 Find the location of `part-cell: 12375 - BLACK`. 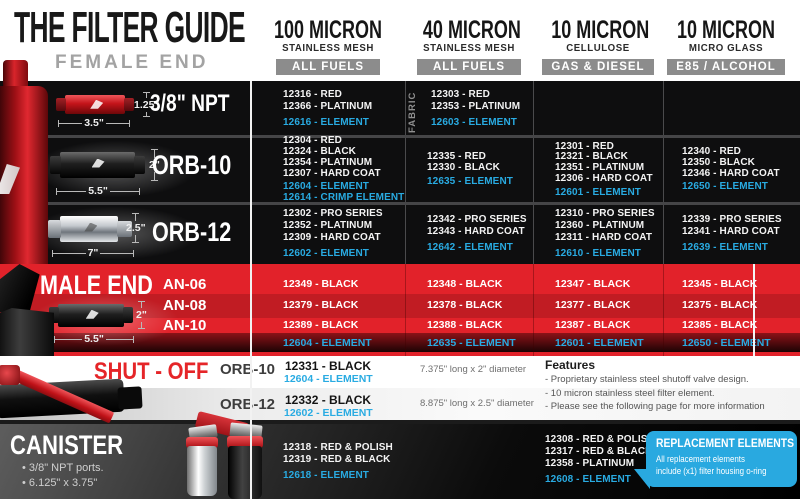

part-cell: 12375 - BLACK is located at coordinates (720, 305).